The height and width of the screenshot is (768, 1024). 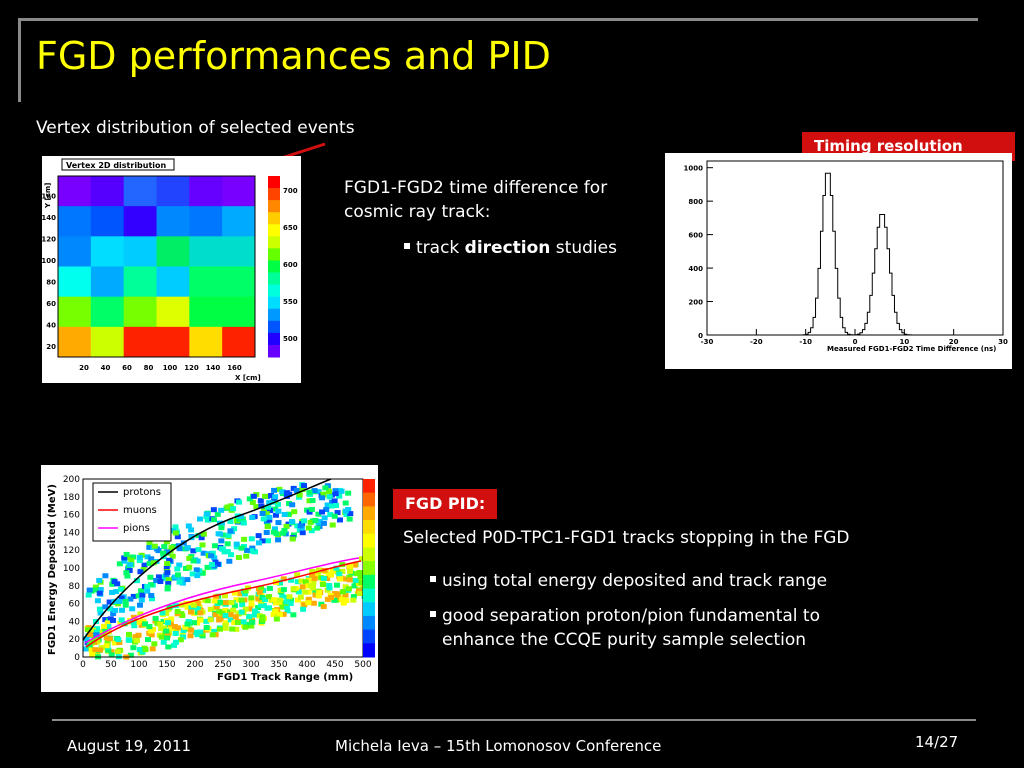 I want to click on pid-ytick: 140, so click(x=71, y=533).